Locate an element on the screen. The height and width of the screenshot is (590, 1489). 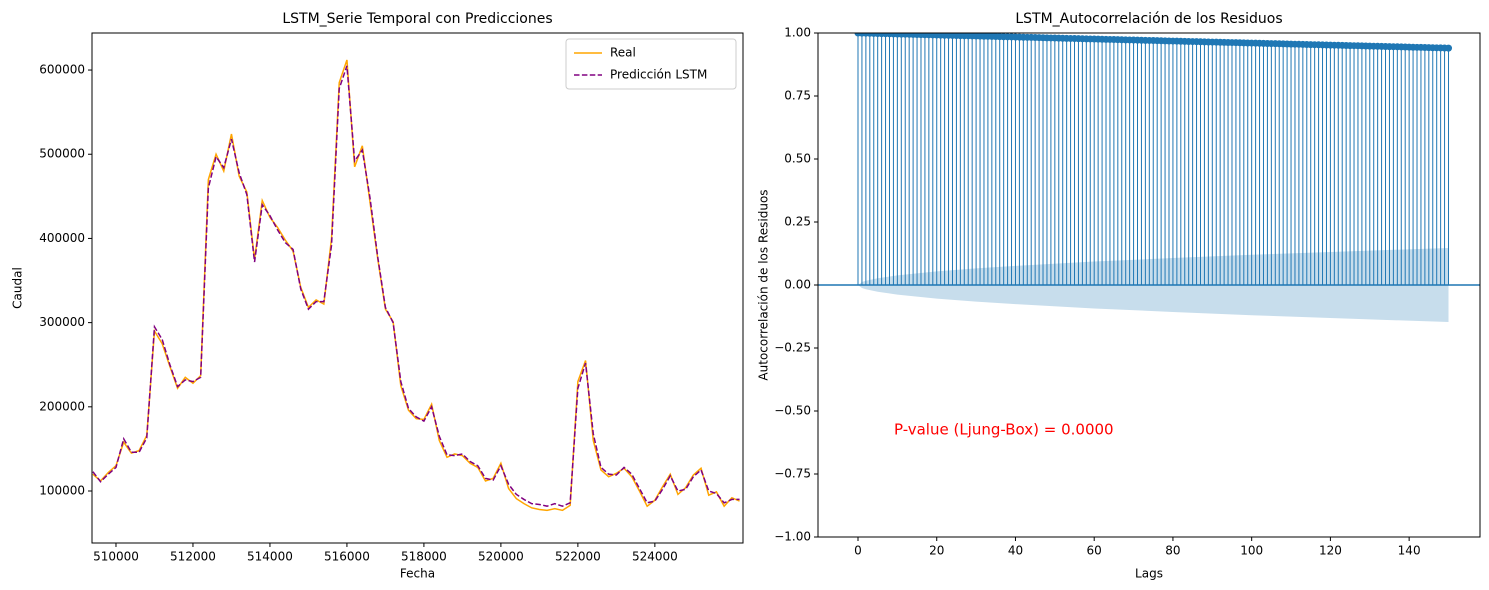
x-tick-label: 514000 is located at coordinates (270, 557).